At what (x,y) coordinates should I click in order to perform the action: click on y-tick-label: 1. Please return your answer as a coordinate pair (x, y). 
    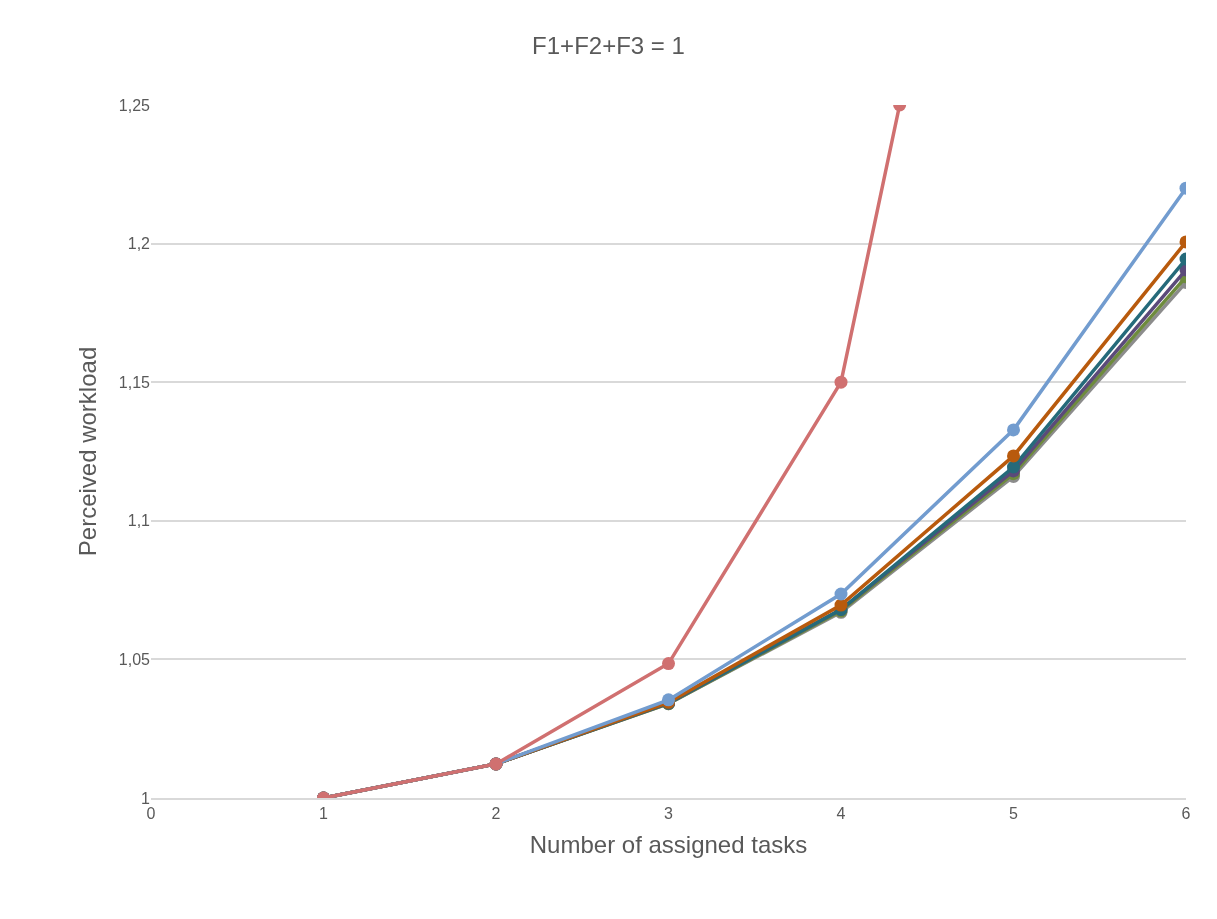
    Looking at the image, I should click on (146, 798).